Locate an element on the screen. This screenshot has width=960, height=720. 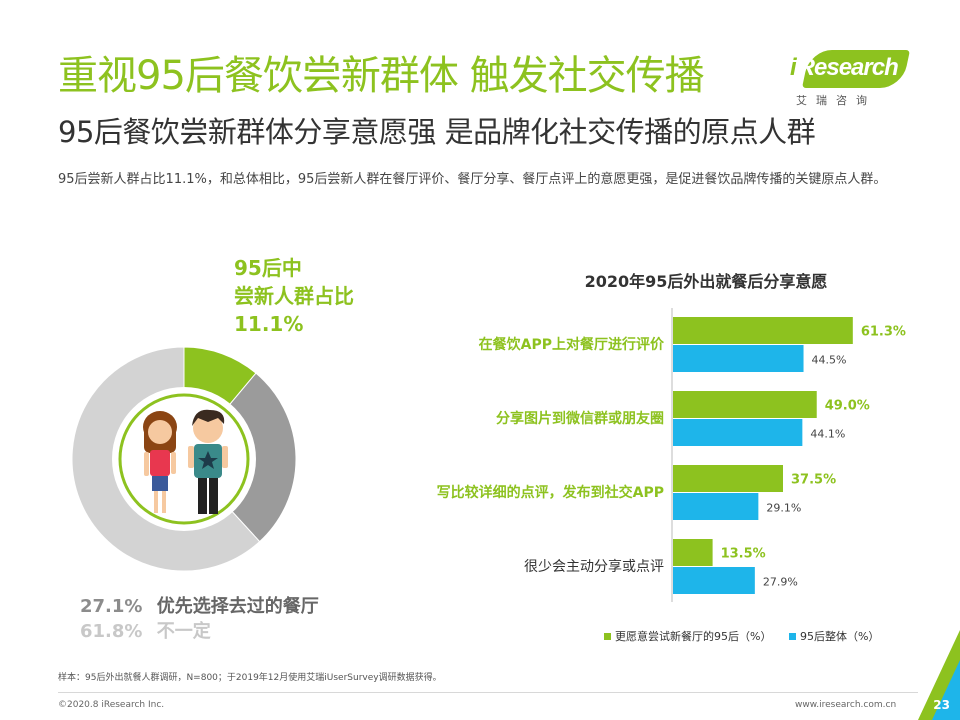
pie-callout-line-3: 11.1% is located at coordinates (269, 324).